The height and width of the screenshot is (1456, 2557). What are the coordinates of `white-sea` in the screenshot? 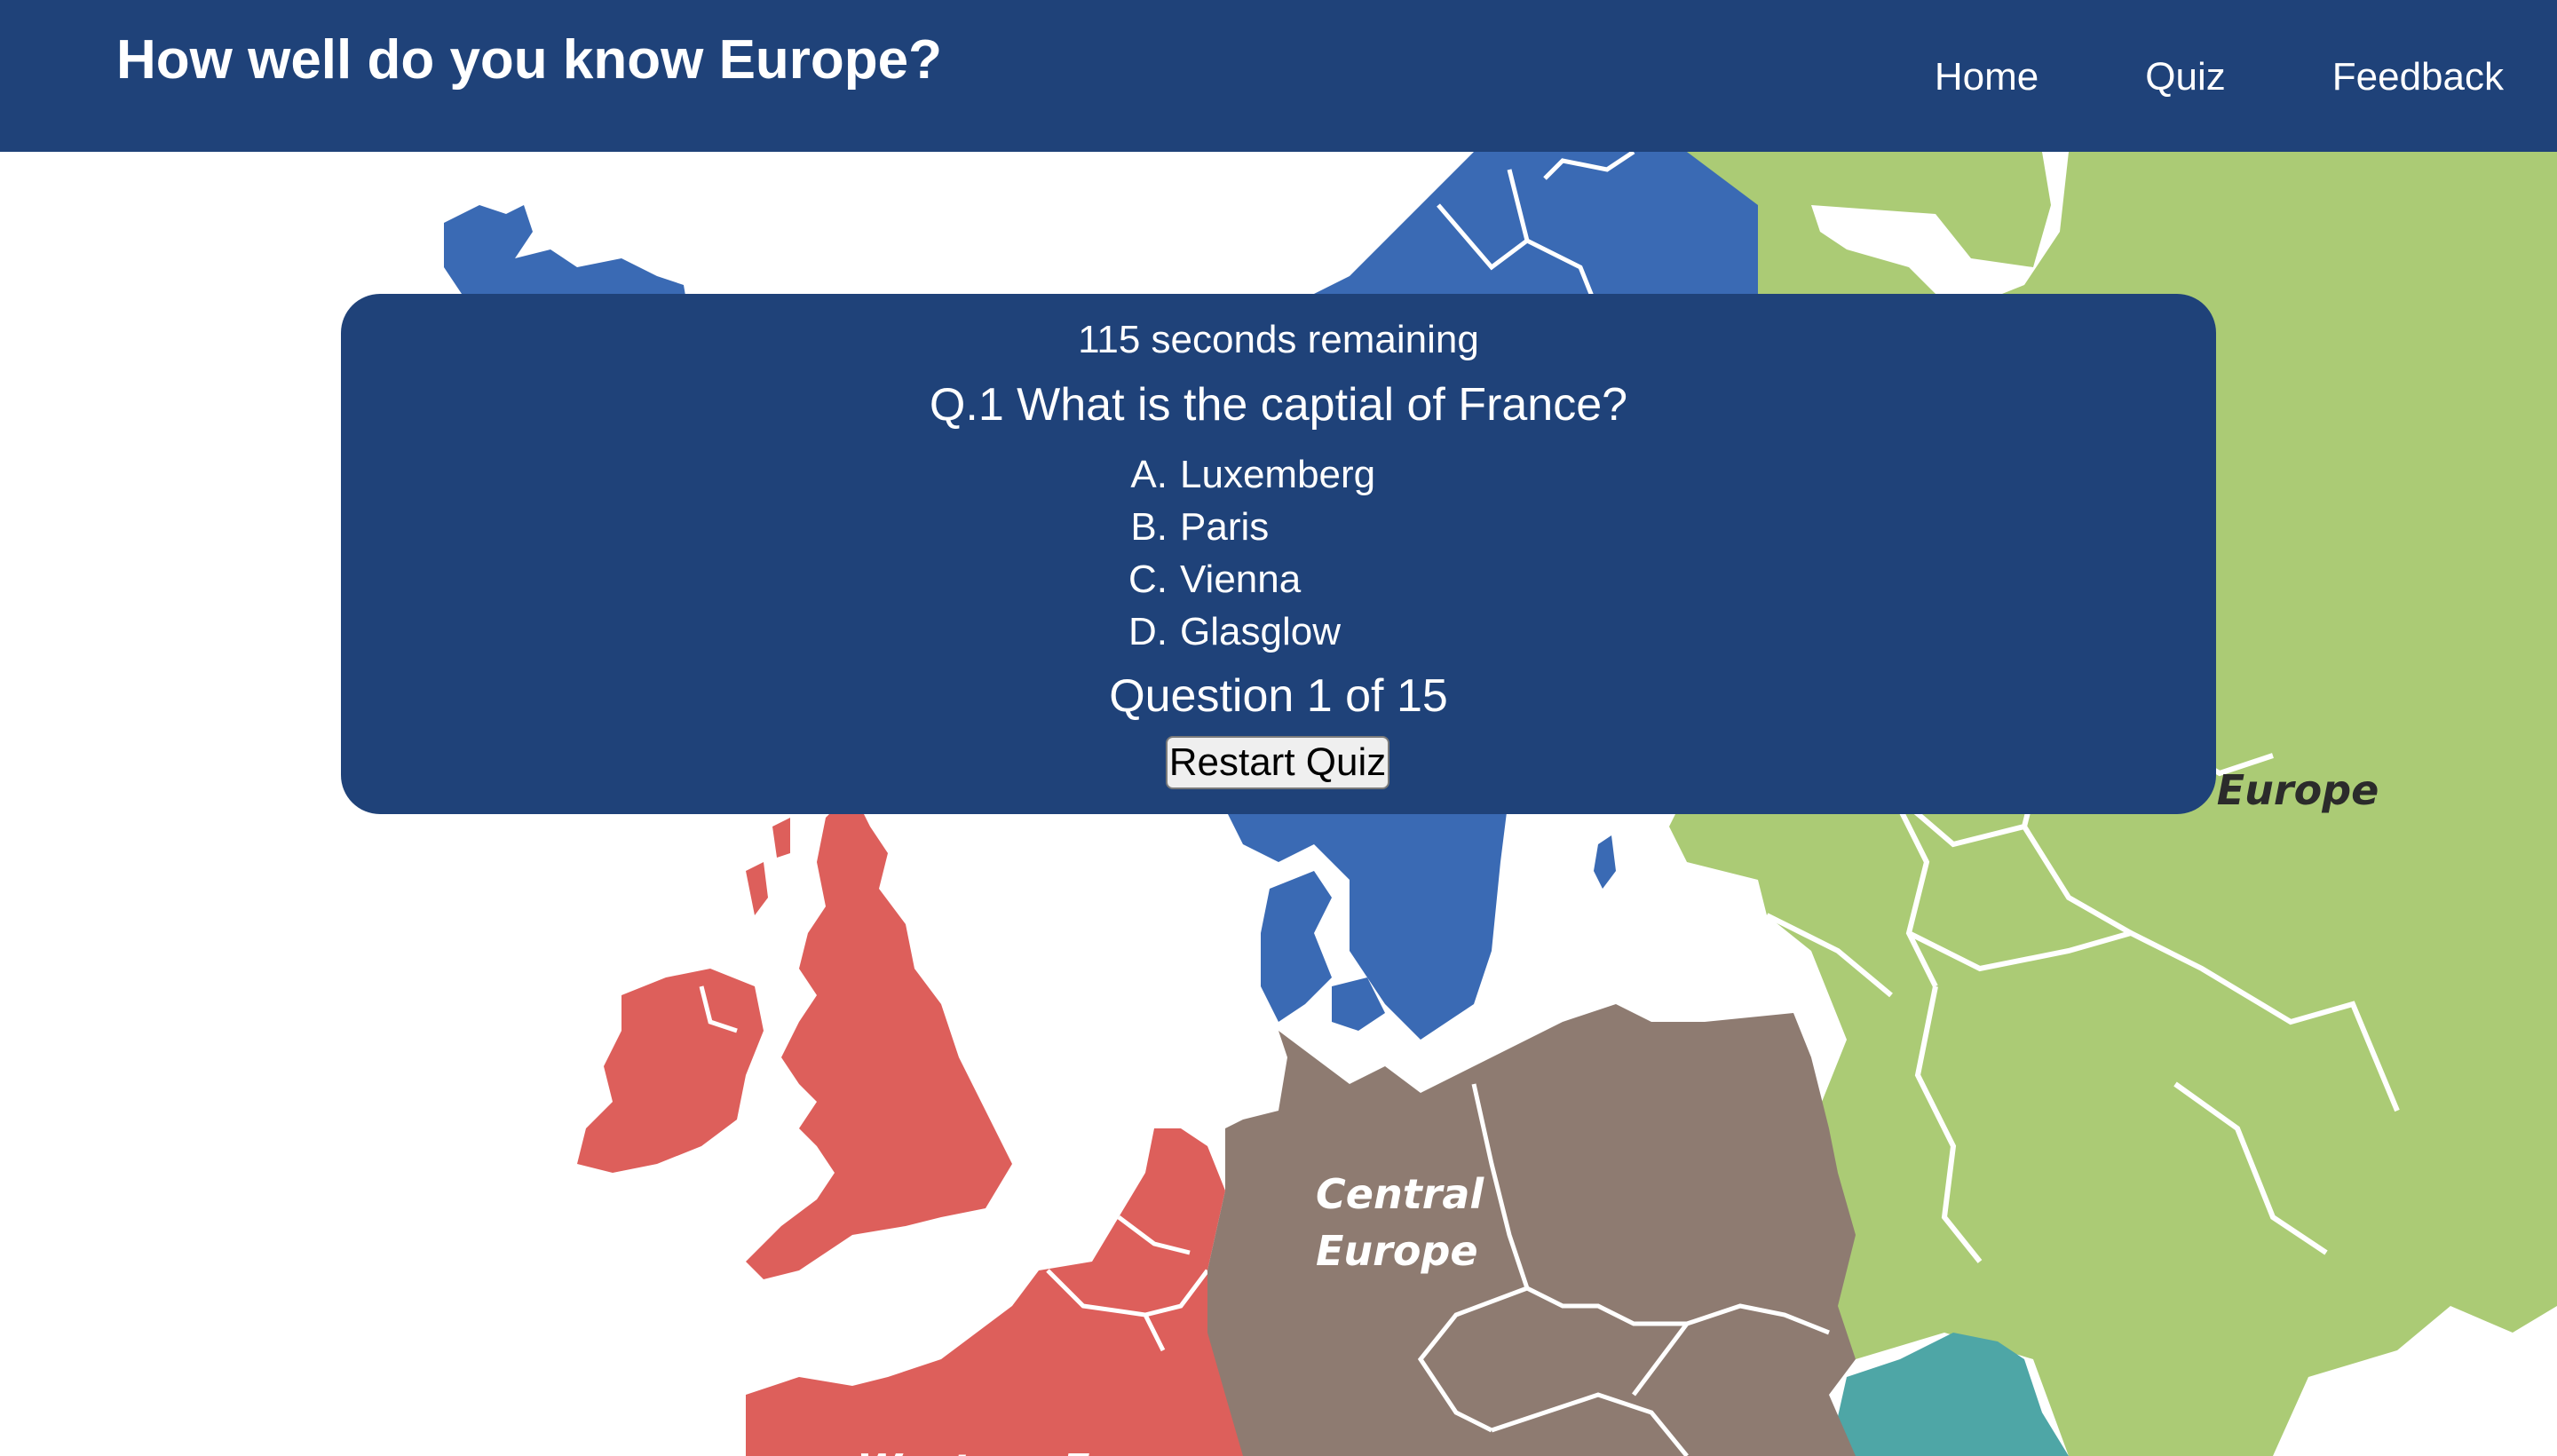 It's located at (1940, 227).